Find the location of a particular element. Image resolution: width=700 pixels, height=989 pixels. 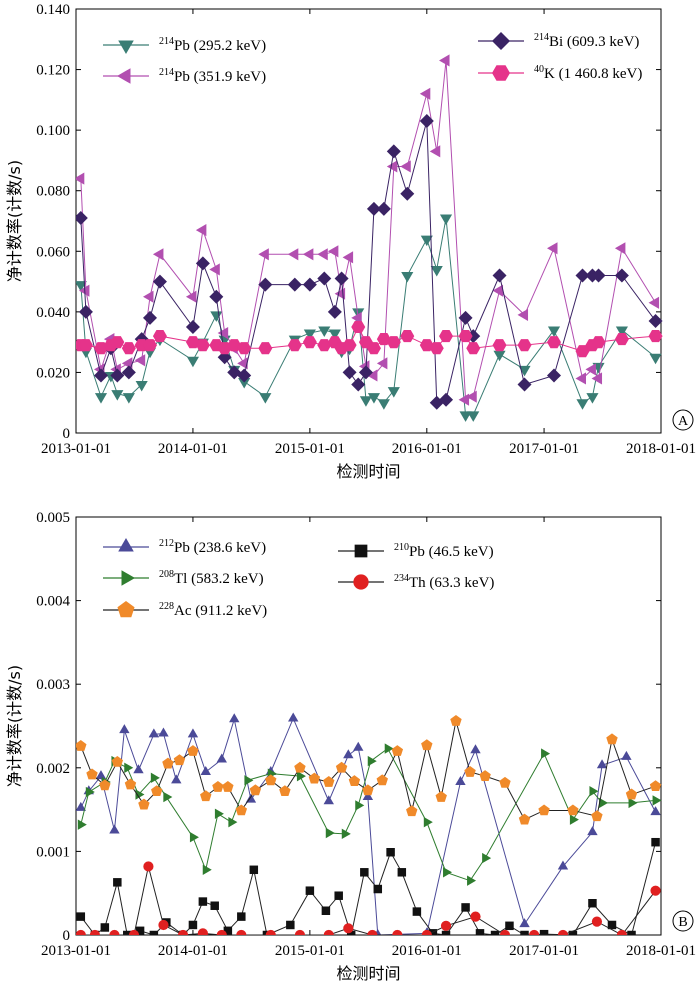

legend-isotope-mass: 208 is located at coordinates (166, 574).